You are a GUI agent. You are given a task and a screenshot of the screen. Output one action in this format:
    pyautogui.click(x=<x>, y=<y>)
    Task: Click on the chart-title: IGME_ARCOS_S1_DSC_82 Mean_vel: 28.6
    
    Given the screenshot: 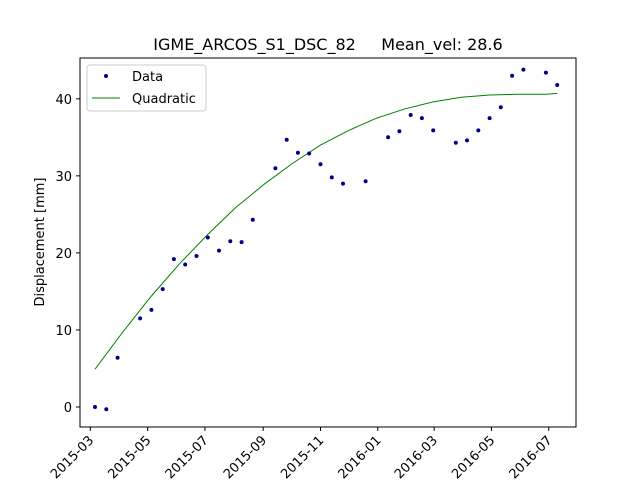 What is the action you would take?
    pyautogui.click(x=327, y=45)
    